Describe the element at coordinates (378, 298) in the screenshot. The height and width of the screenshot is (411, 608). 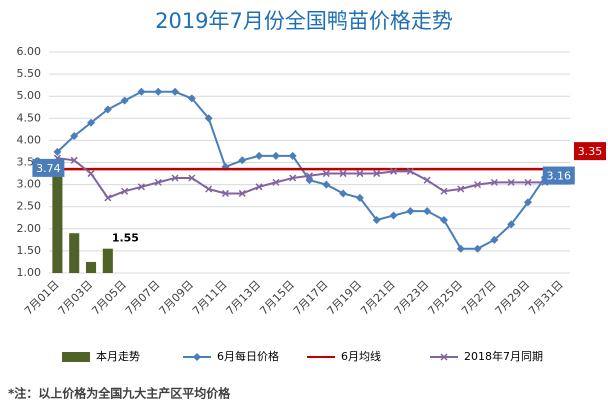
I see `x-tick-label: 7月21日` at that location.